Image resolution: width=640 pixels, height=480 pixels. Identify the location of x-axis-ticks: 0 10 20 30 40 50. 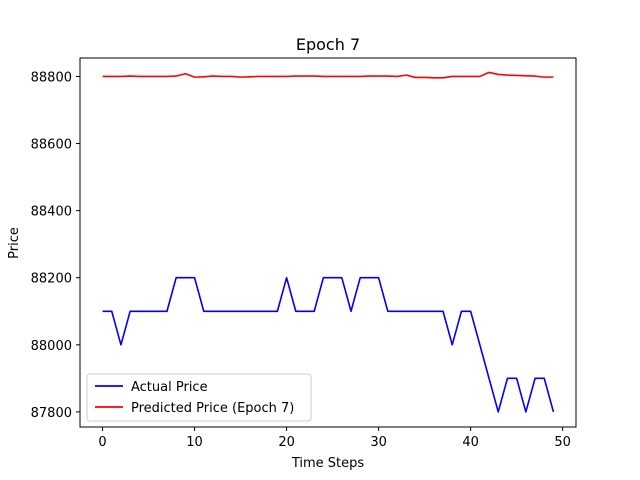
(334, 438).